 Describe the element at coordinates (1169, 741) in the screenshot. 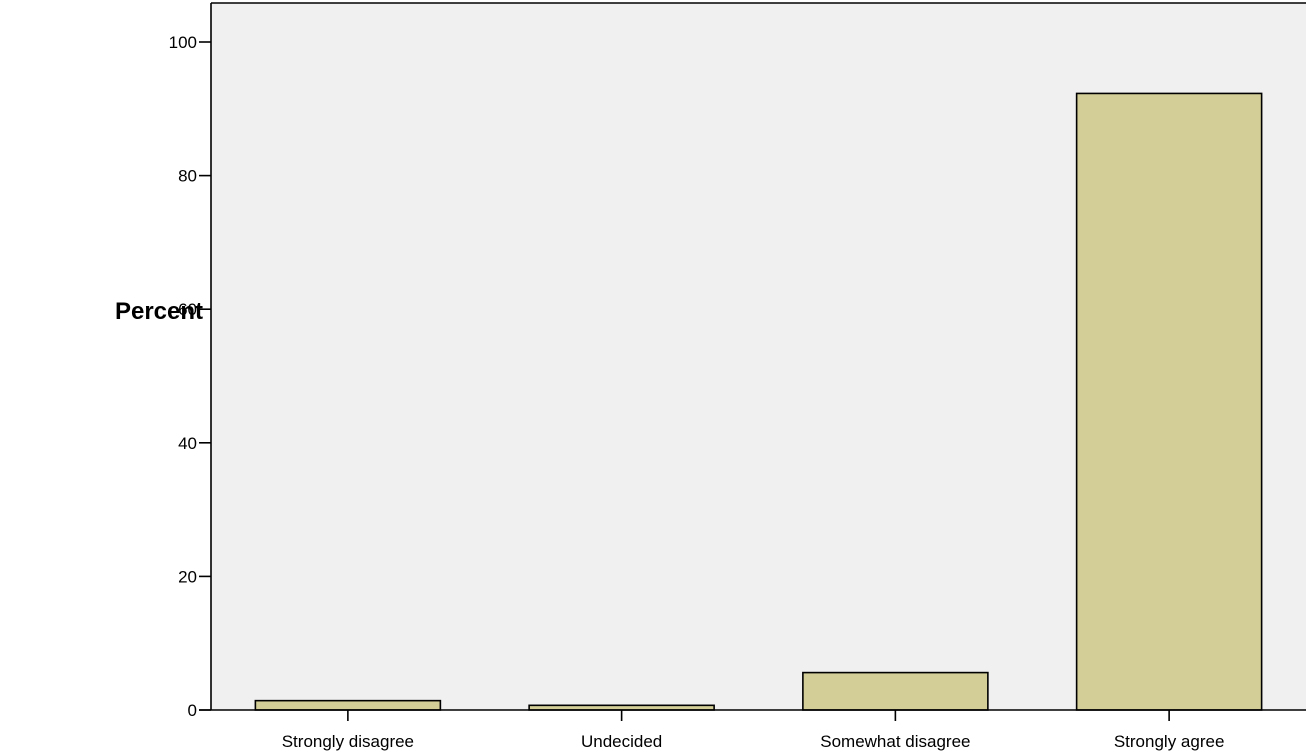

I see `x-tick-label: Strongly agree` at that location.